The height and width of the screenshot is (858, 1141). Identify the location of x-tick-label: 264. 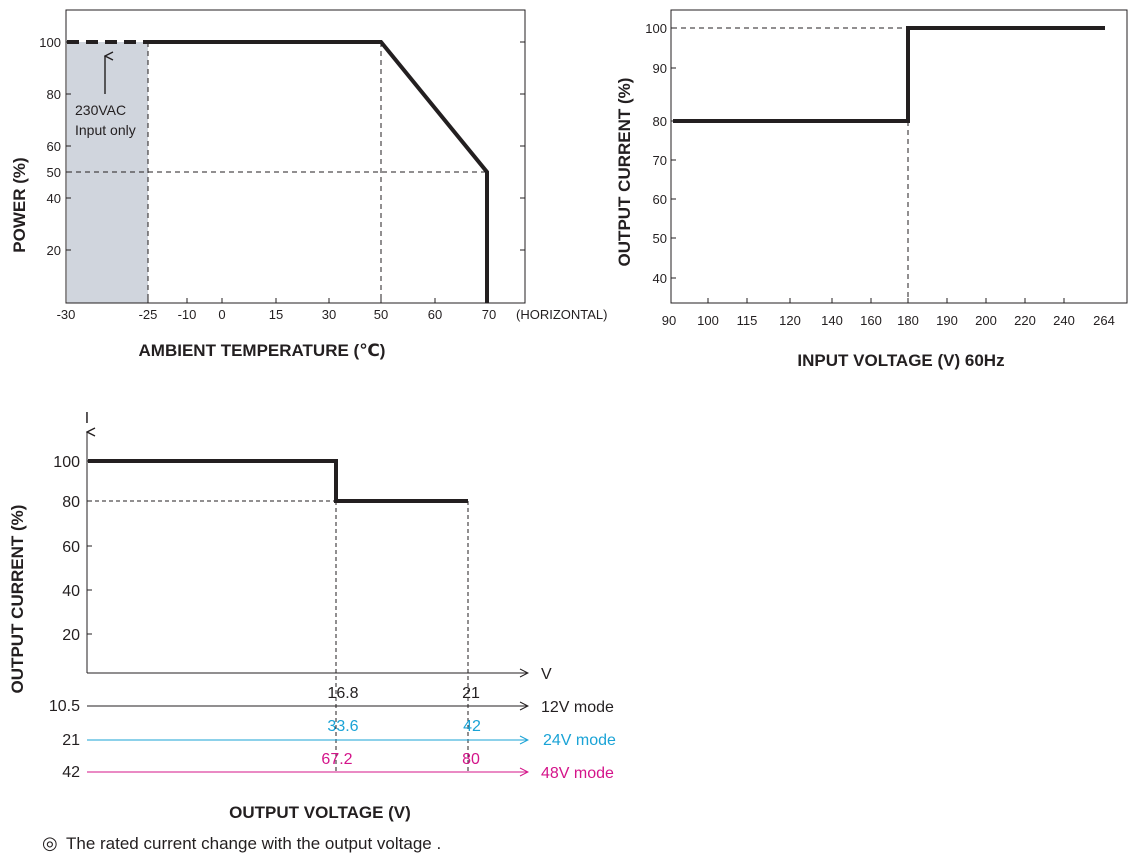
(1104, 320).